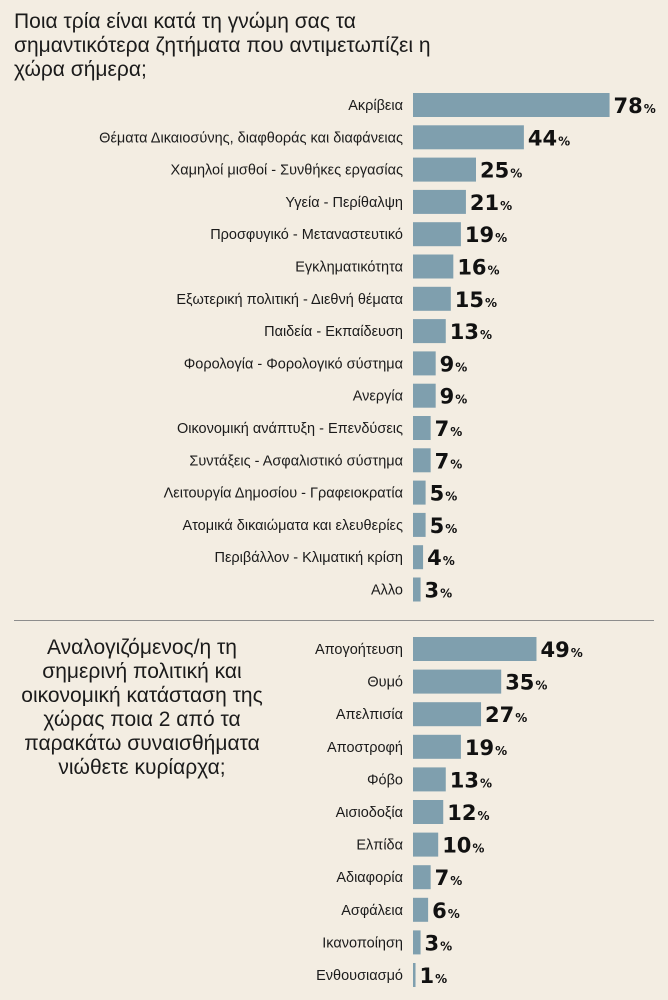 This screenshot has height=1000, width=668. What do you see at coordinates (359, 976) in the screenshot?
I see `category-label: Ενθουσιασμό` at bounding box center [359, 976].